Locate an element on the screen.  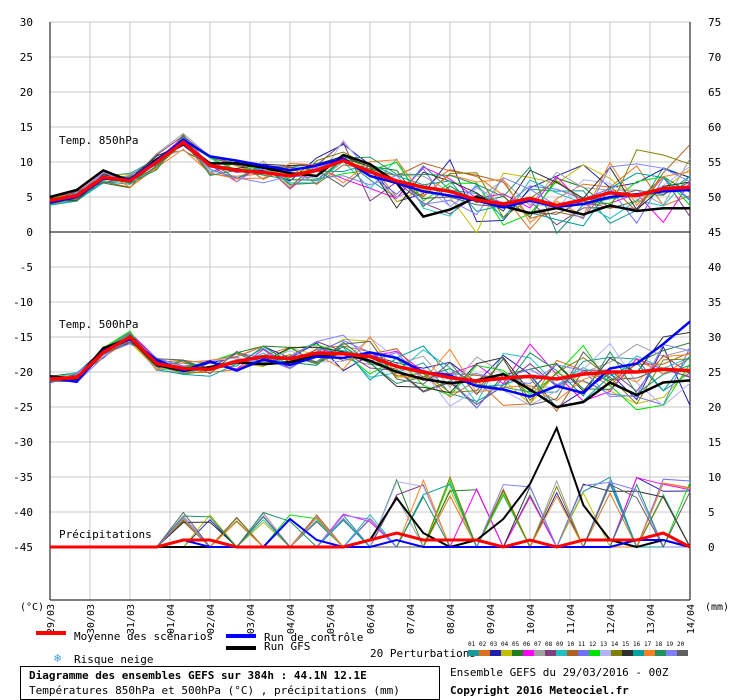
legend-gfs-swatch is located at coordinates (241, 648).